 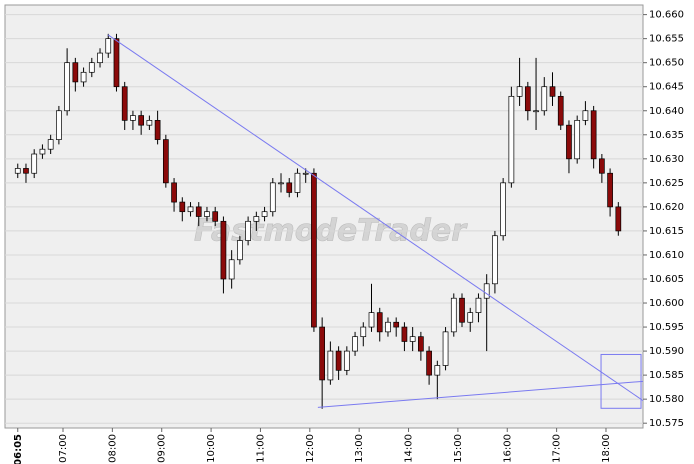 I want to click on y-tick-label: 10.660, so click(x=666, y=15).